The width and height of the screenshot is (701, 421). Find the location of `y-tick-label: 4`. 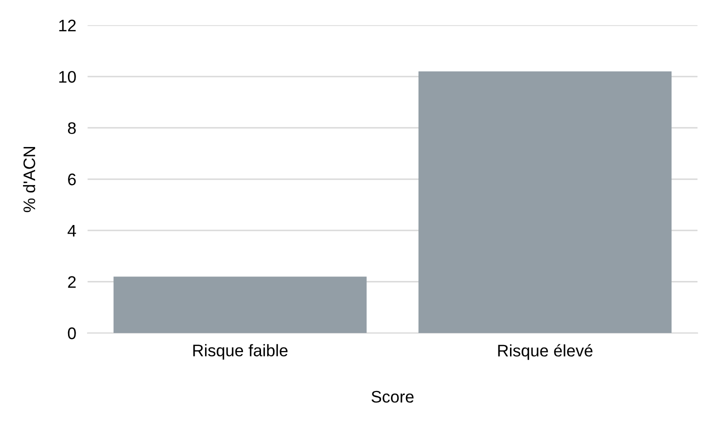

y-tick-label: 4 is located at coordinates (72, 230).